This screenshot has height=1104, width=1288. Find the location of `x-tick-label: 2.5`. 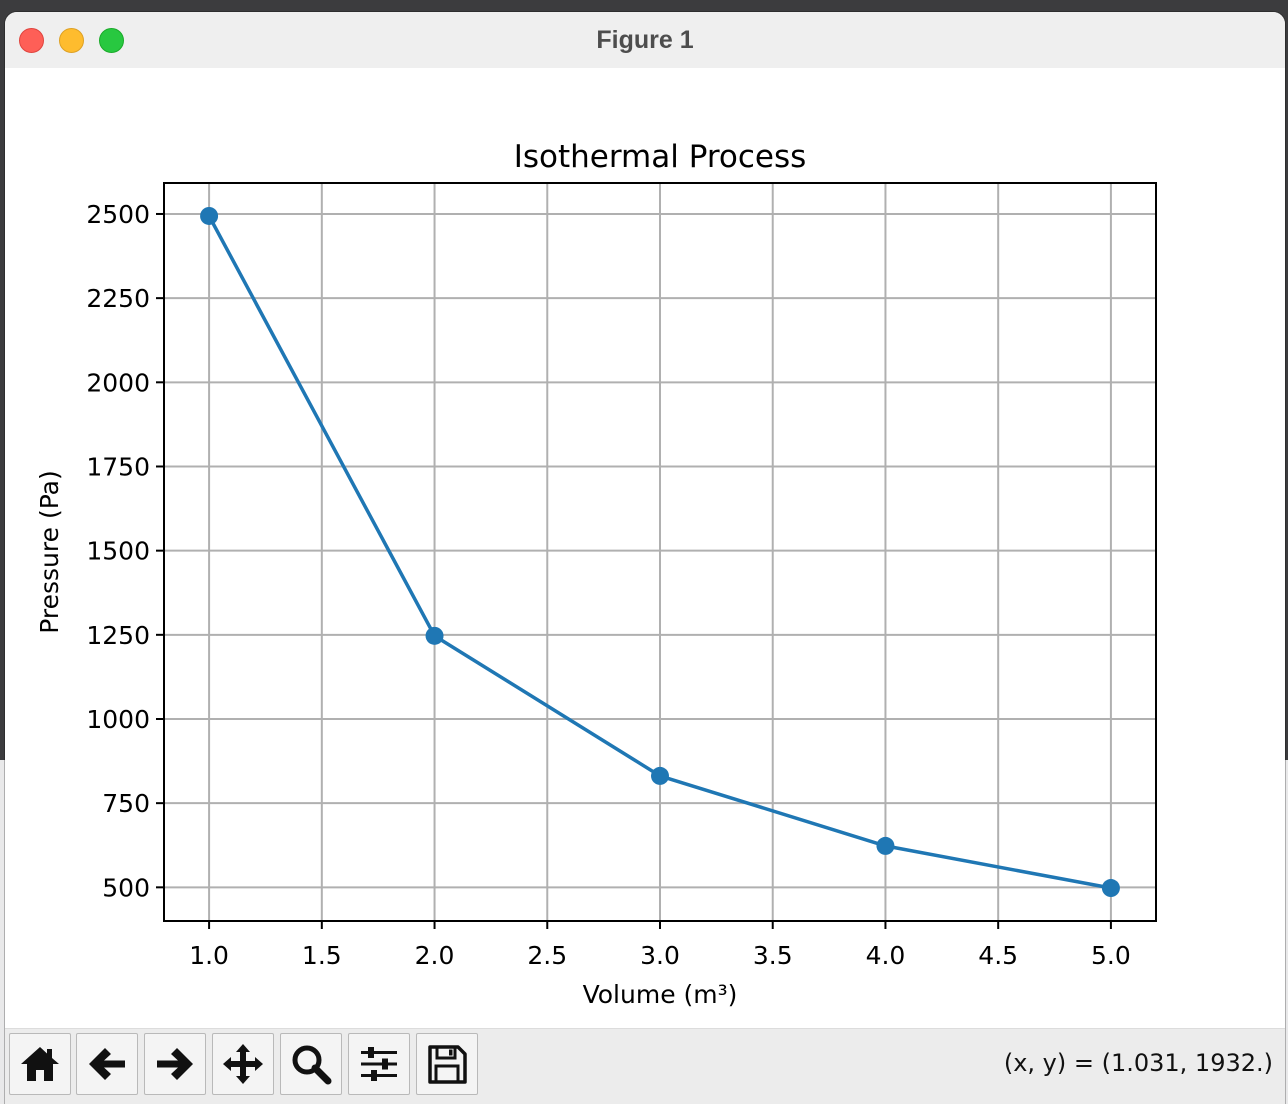

x-tick-label: 2.5 is located at coordinates (547, 955).